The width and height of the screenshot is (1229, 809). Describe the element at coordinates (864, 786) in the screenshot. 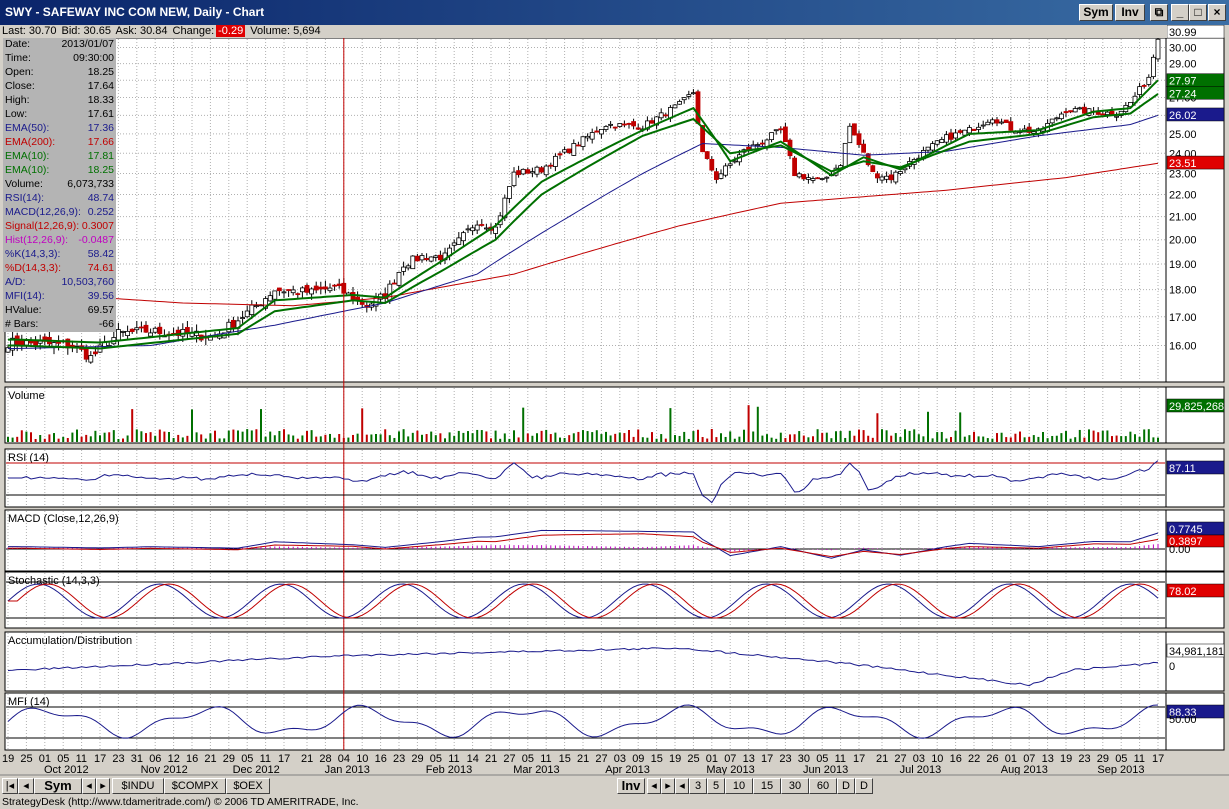

I see `period-button-d-7: D` at that location.